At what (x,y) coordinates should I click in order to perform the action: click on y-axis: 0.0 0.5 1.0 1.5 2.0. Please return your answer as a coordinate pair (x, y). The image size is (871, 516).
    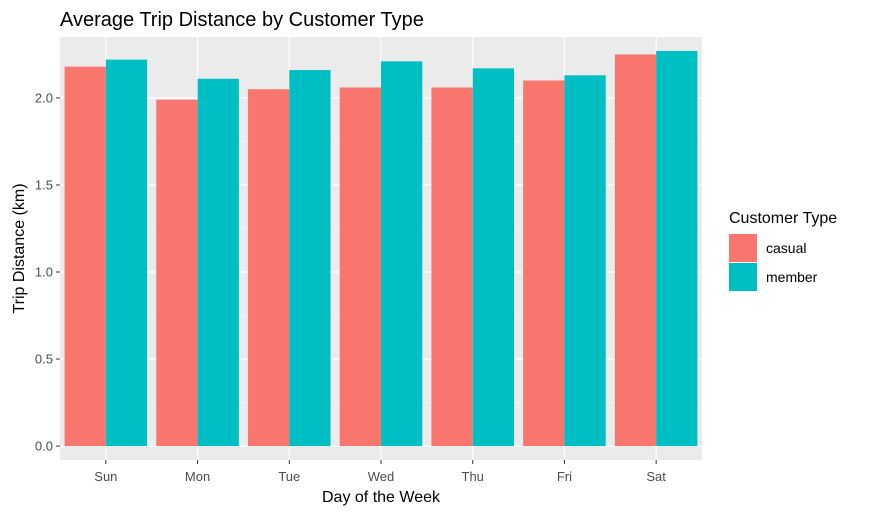
    Looking at the image, I should click on (47, 272).